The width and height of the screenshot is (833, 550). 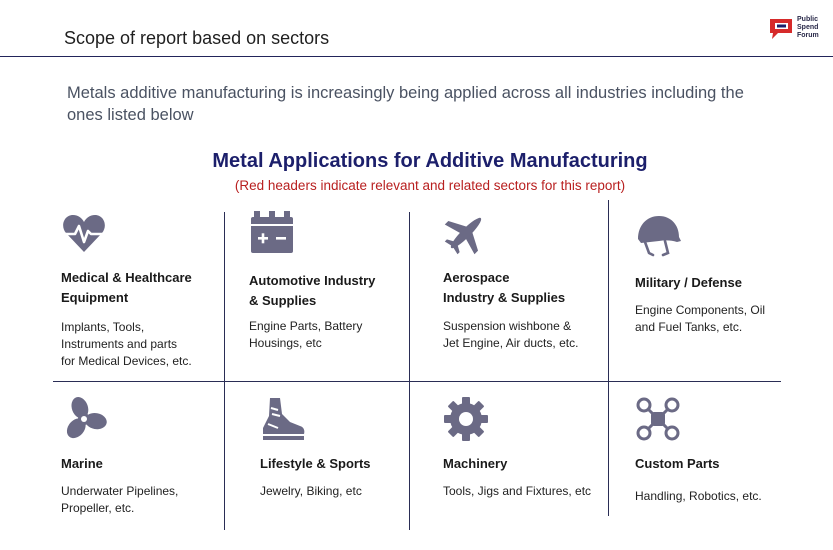 I want to click on sector-description: Tools, Jigs and Fixtures, etc, so click(x=517, y=491).